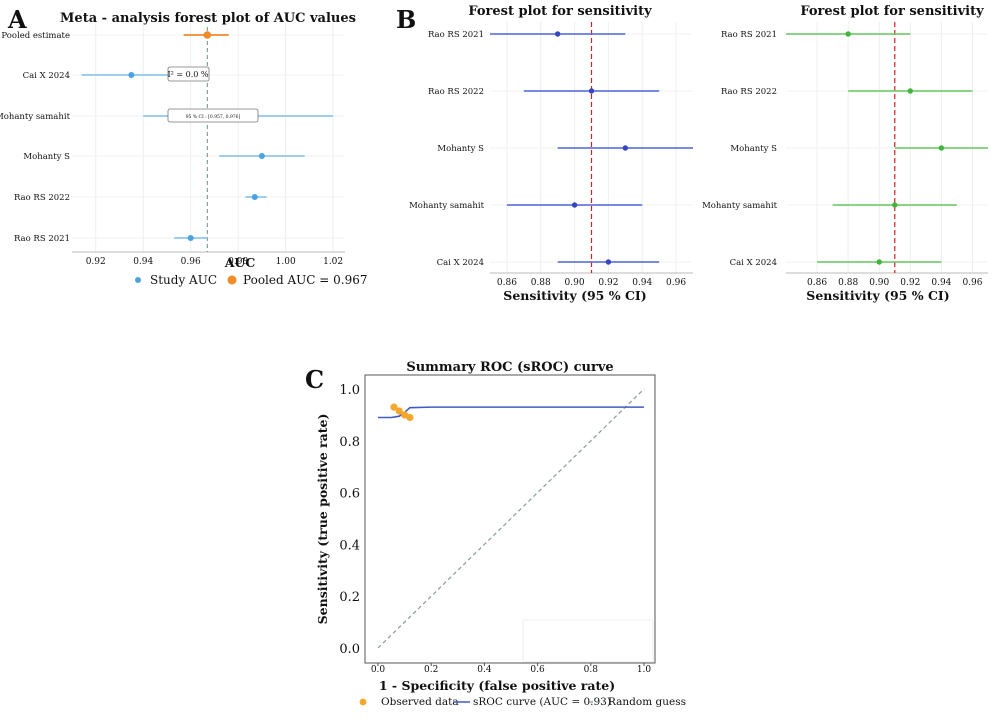  I want to click on legend-label-sroc: sROC curve (AUC = 0.93), so click(542, 702).